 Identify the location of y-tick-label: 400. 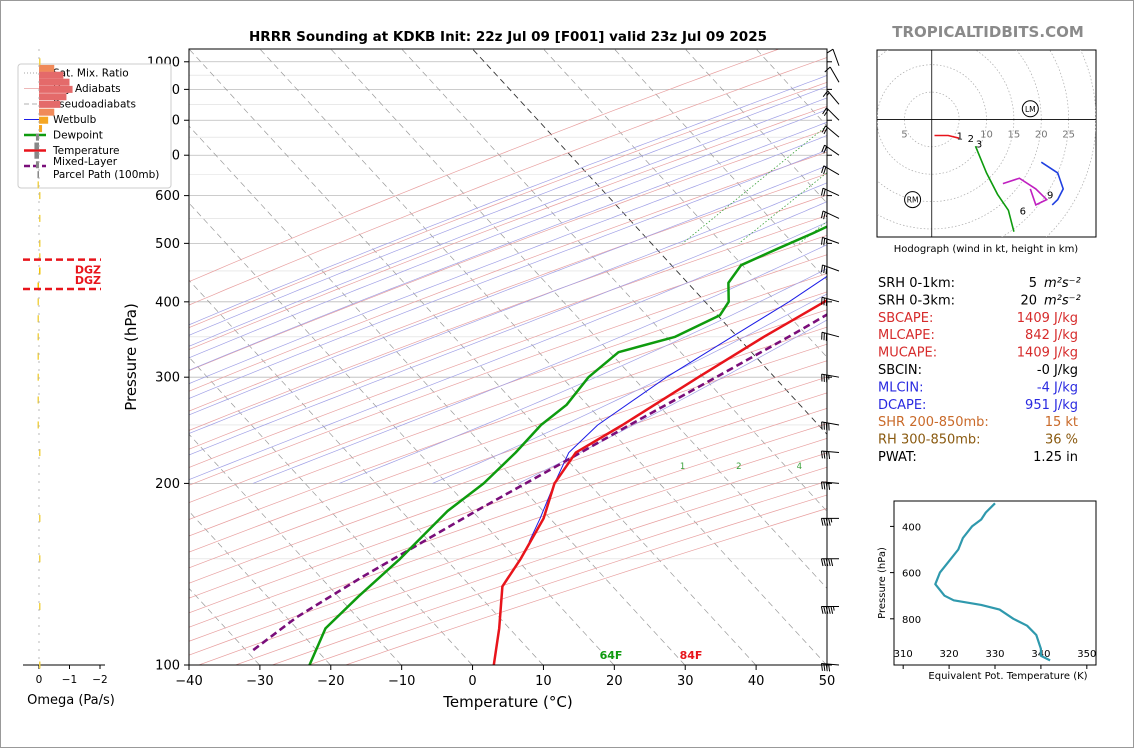
(167, 302).